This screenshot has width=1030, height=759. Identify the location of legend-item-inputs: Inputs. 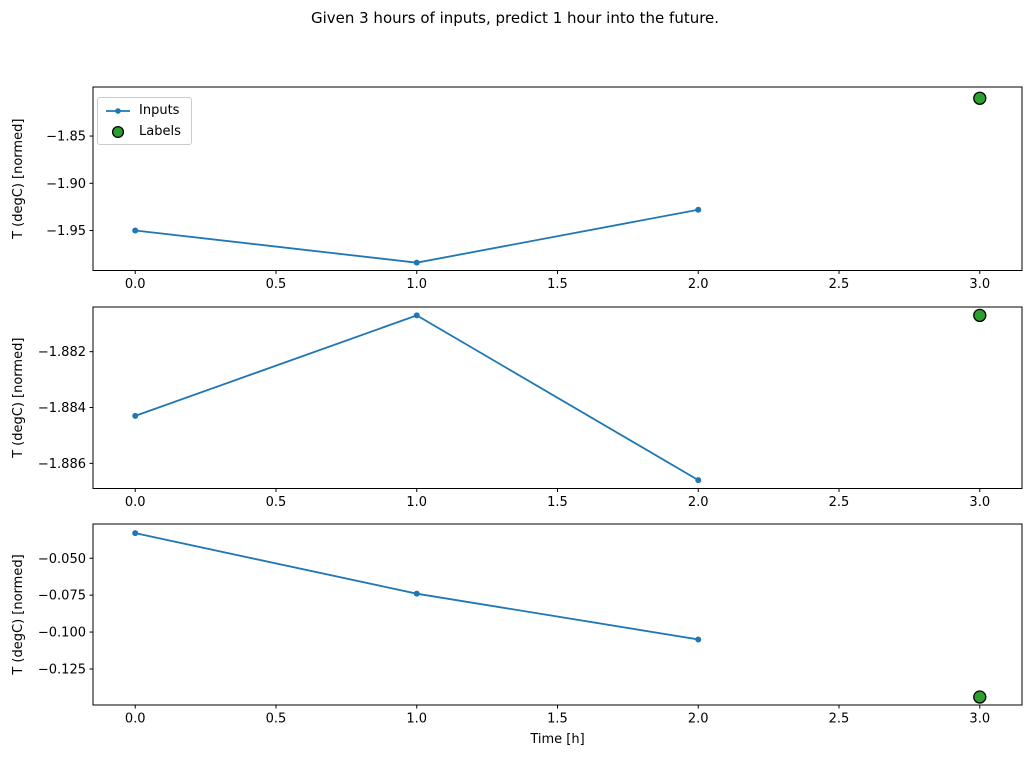
(143, 110).